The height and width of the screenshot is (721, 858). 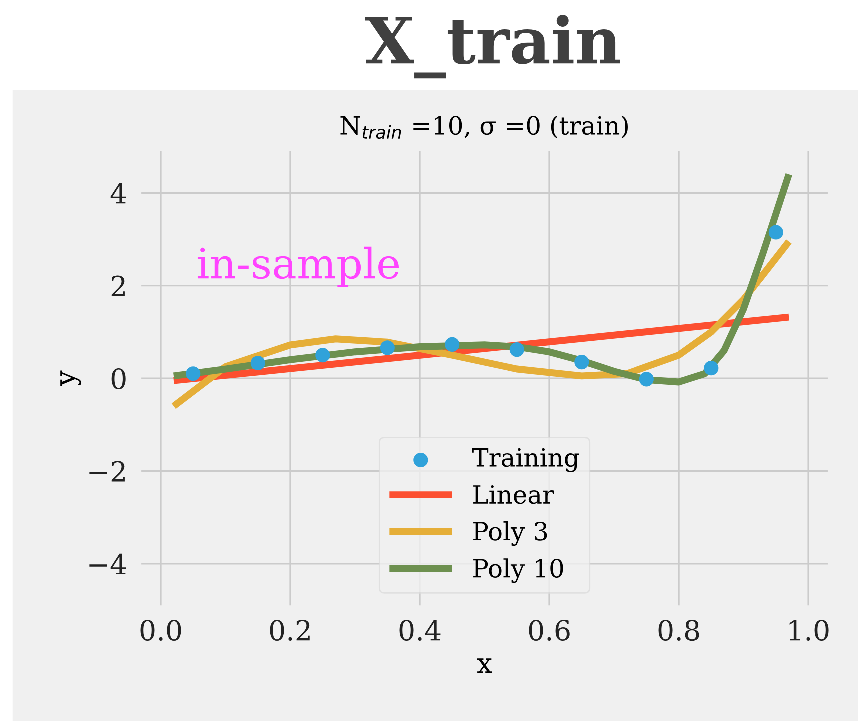 I want to click on x-tick-label: 0.4, so click(x=420, y=631).